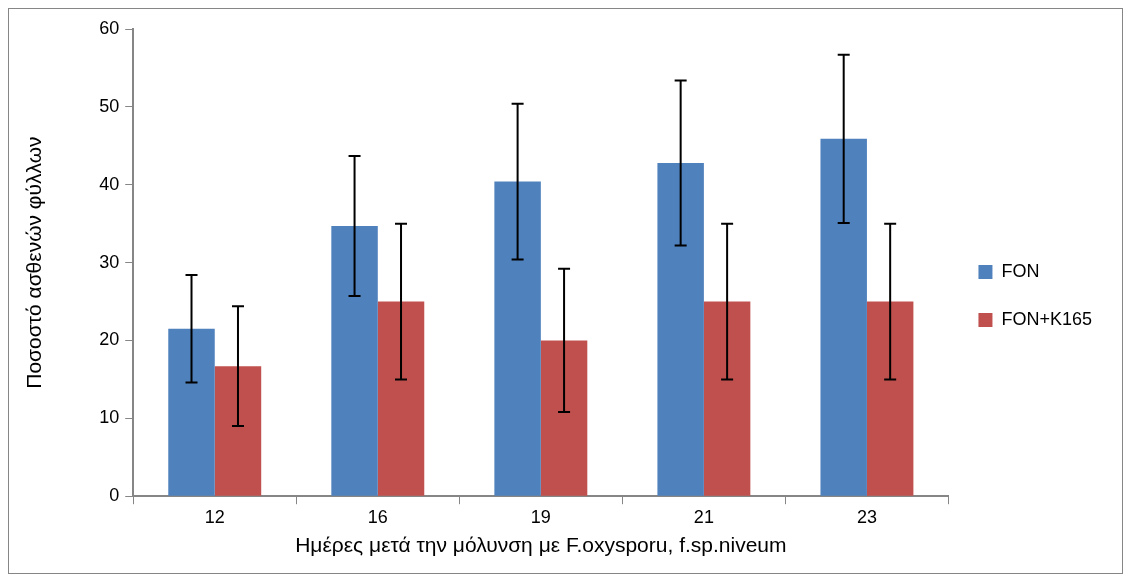 This screenshot has height=582, width=1131. What do you see at coordinates (214, 516) in the screenshot?
I see `x-tick-label: 12` at bounding box center [214, 516].